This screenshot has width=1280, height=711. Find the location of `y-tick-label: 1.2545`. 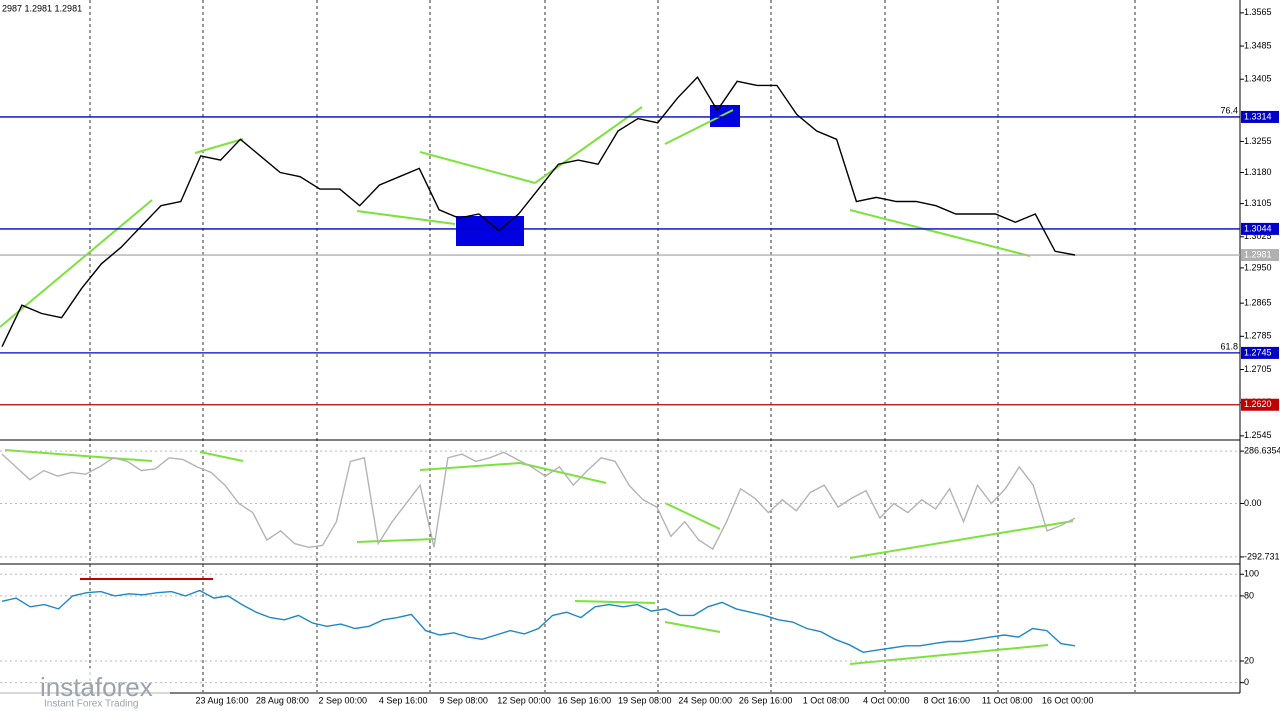

y-tick-label: 1.2545 is located at coordinates (1258, 435).